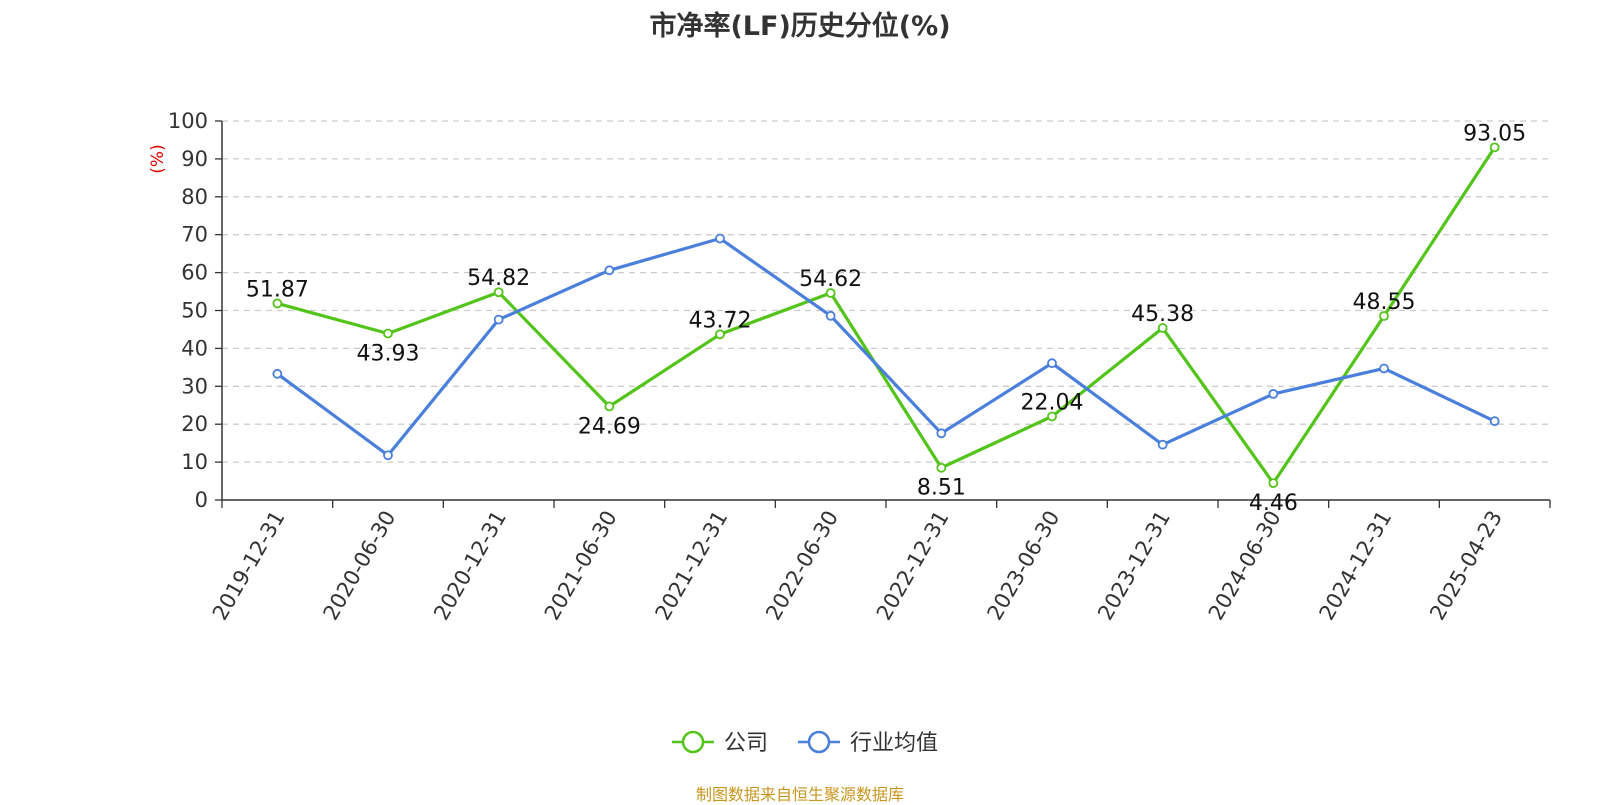 The width and height of the screenshot is (1600, 805). Describe the element at coordinates (802, 566) in the screenshot. I see `x-tick-label: 2022-06-30` at that location.